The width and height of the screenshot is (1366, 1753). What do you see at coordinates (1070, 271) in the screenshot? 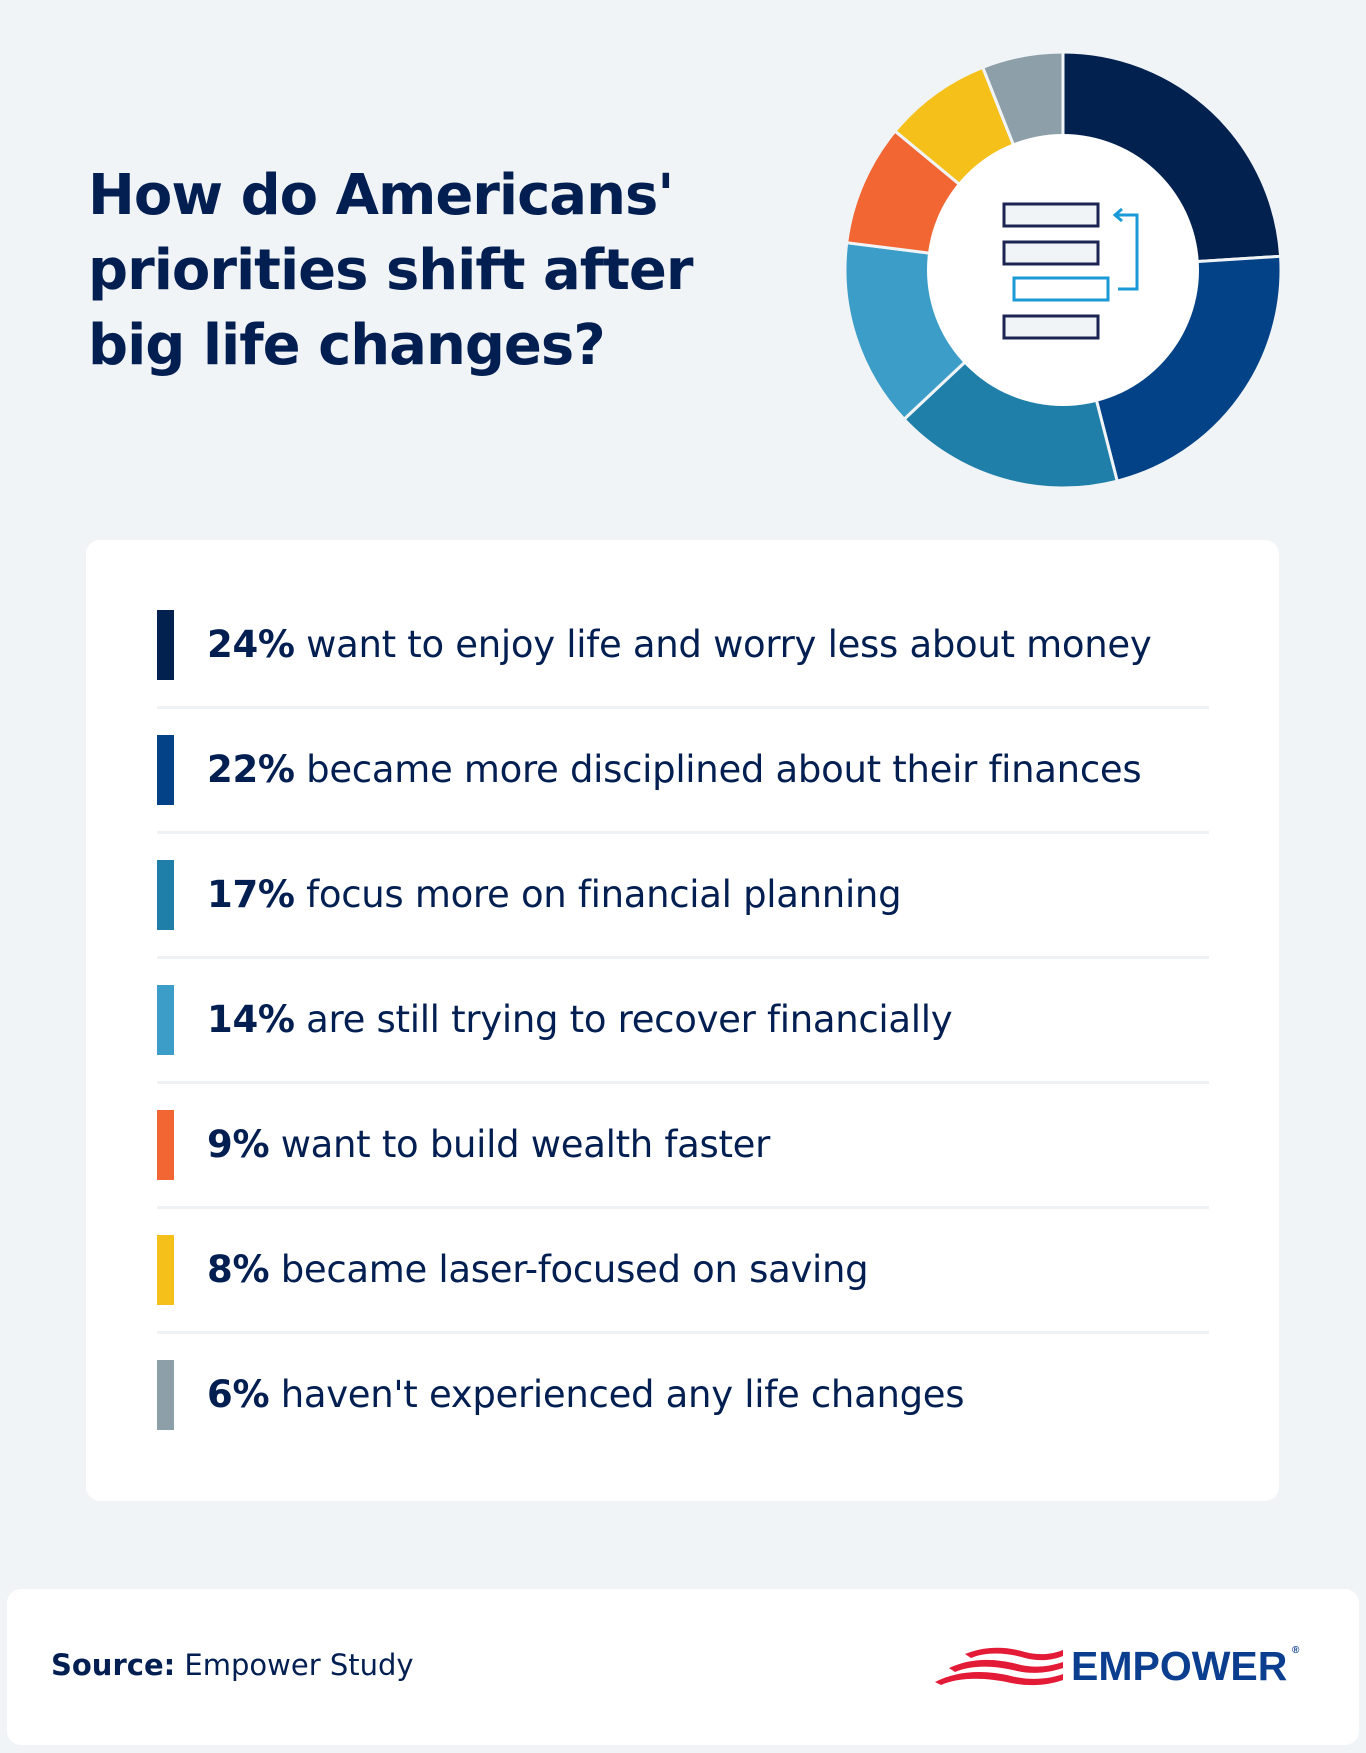
I see `reorder-list-icon` at bounding box center [1070, 271].